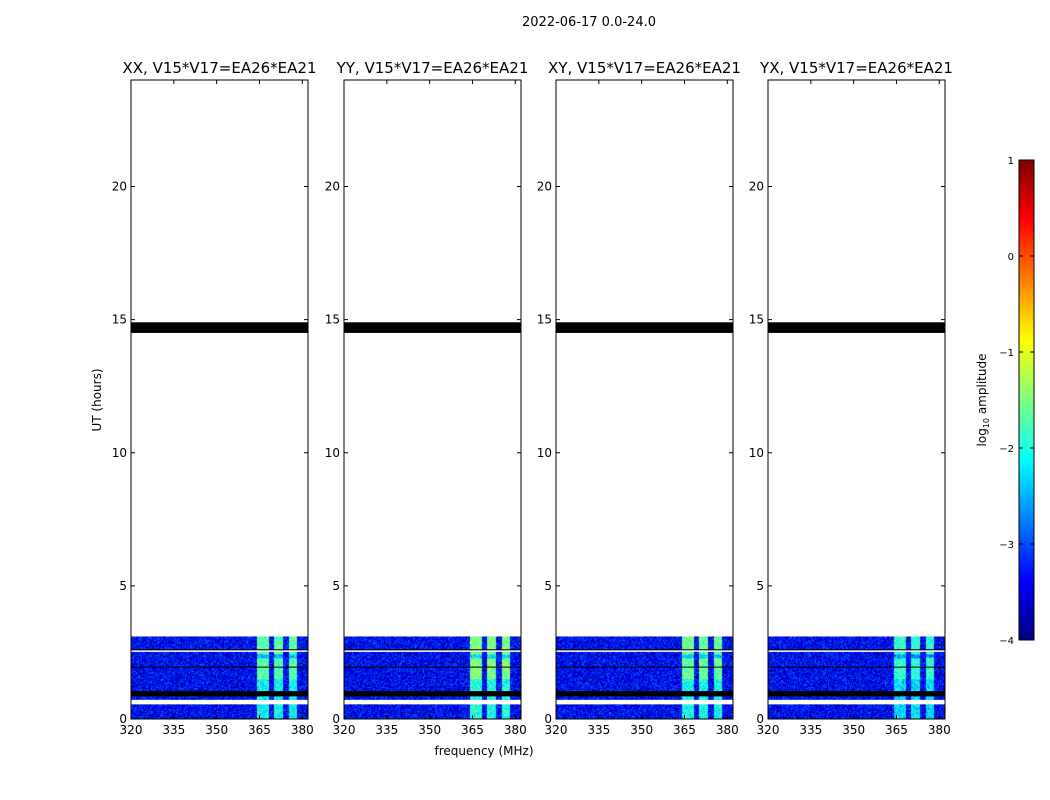  I want to click on colorbar: 10−1−2−3−4 log10 amplitude, so click(1005, 401).